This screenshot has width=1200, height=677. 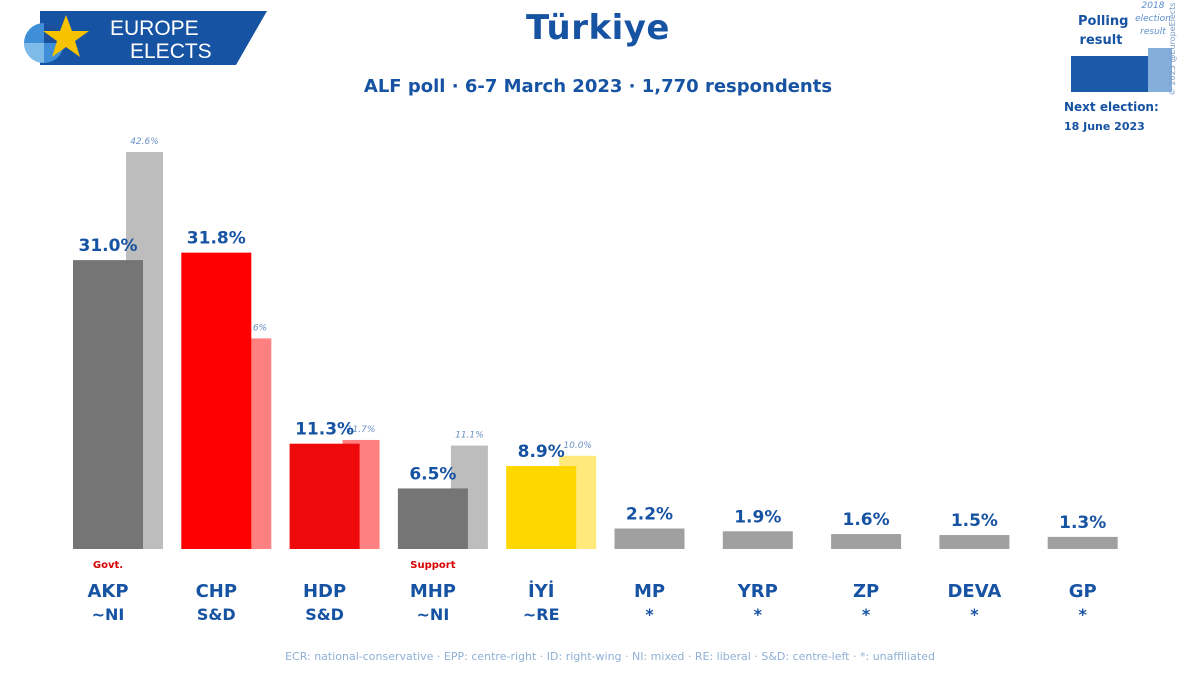 What do you see at coordinates (108, 614) in the screenshot?
I see `group-label-akp: ~NI` at bounding box center [108, 614].